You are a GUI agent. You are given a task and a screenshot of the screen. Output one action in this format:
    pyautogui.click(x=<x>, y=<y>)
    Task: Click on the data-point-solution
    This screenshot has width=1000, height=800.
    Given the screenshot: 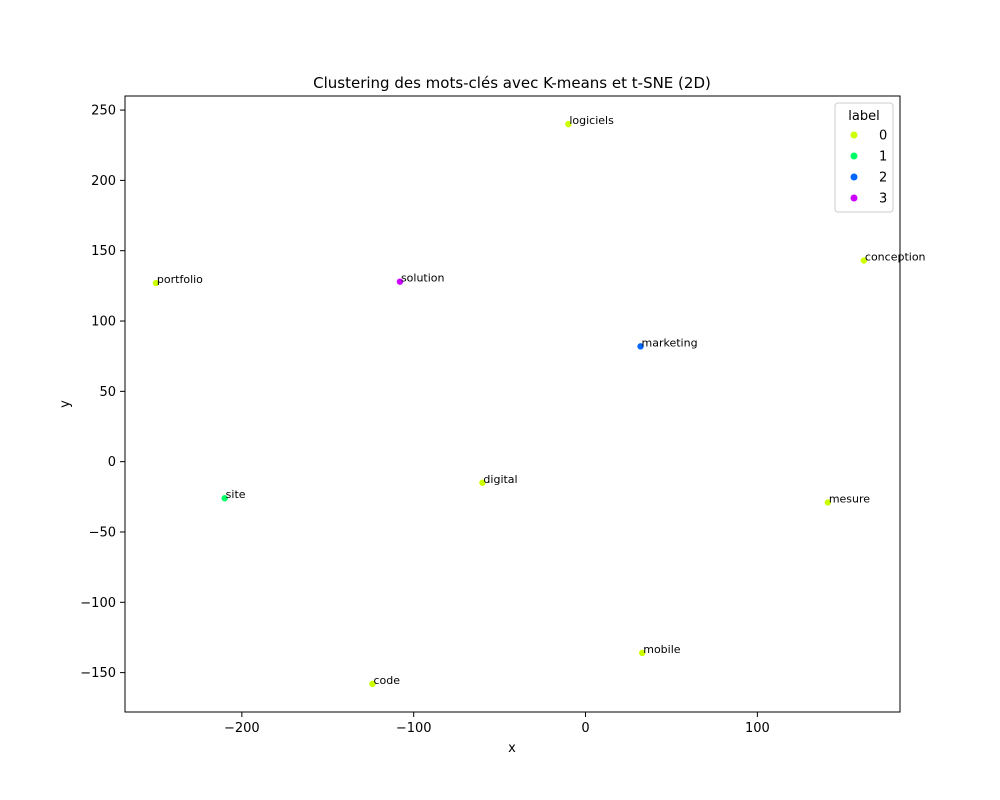 What is the action you would take?
    pyautogui.click(x=400, y=281)
    